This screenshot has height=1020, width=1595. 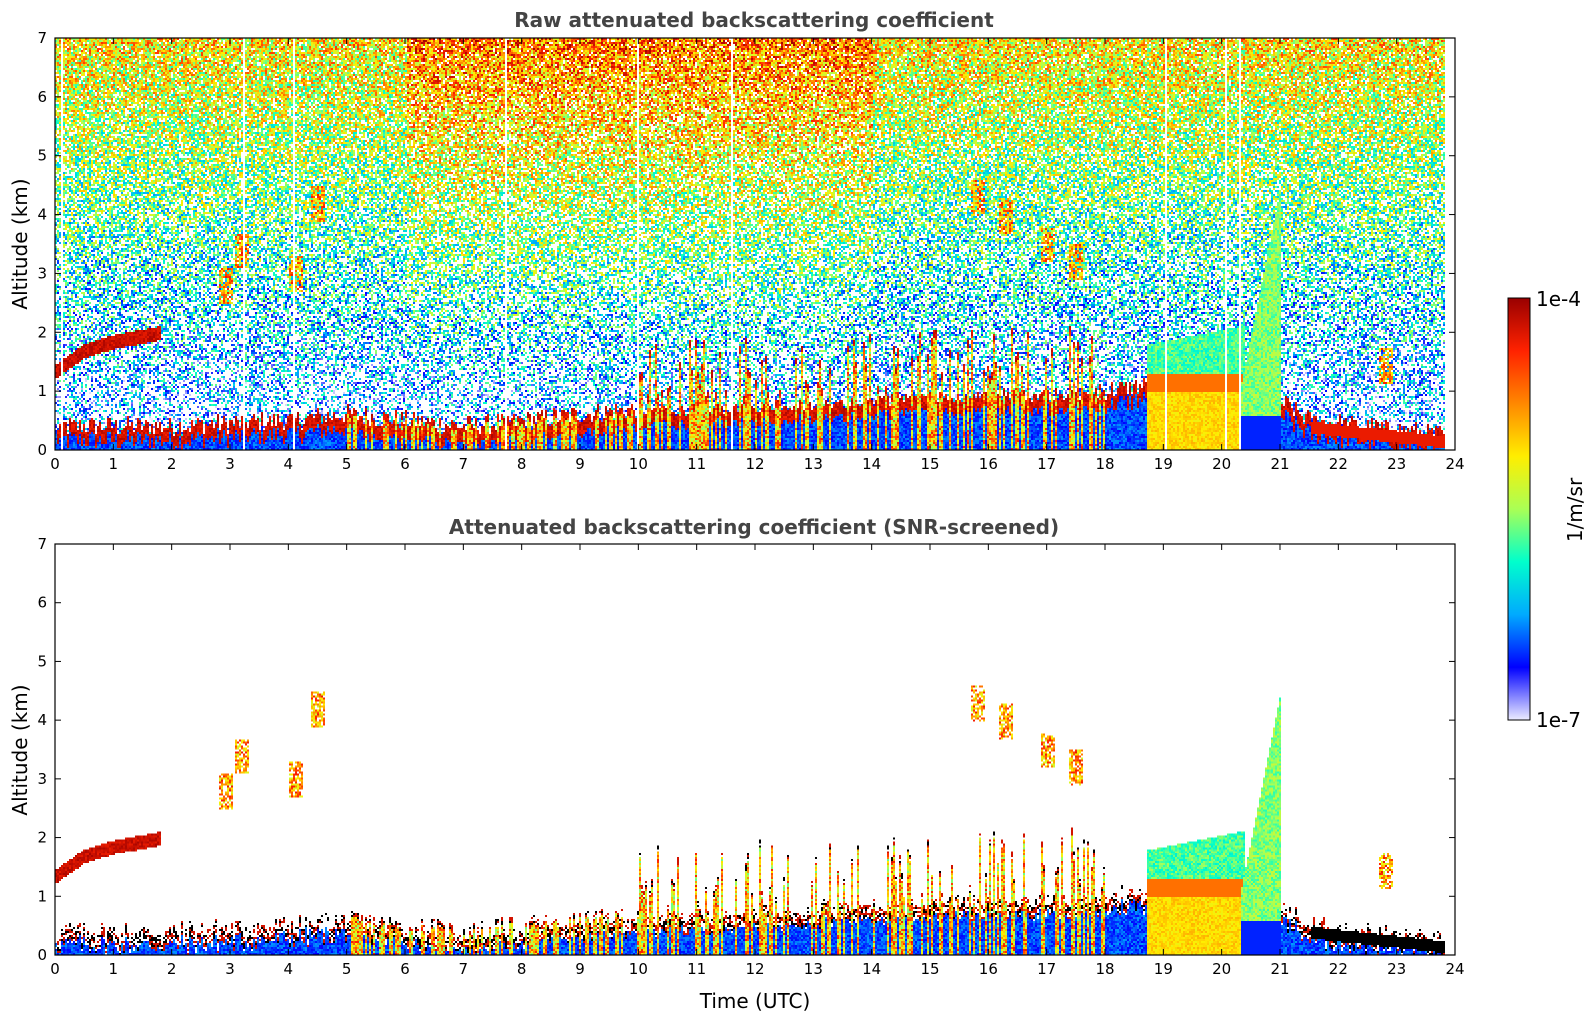 What do you see at coordinates (755, 1001) in the screenshot?
I see `xlabel: Time (UTC)` at bounding box center [755, 1001].